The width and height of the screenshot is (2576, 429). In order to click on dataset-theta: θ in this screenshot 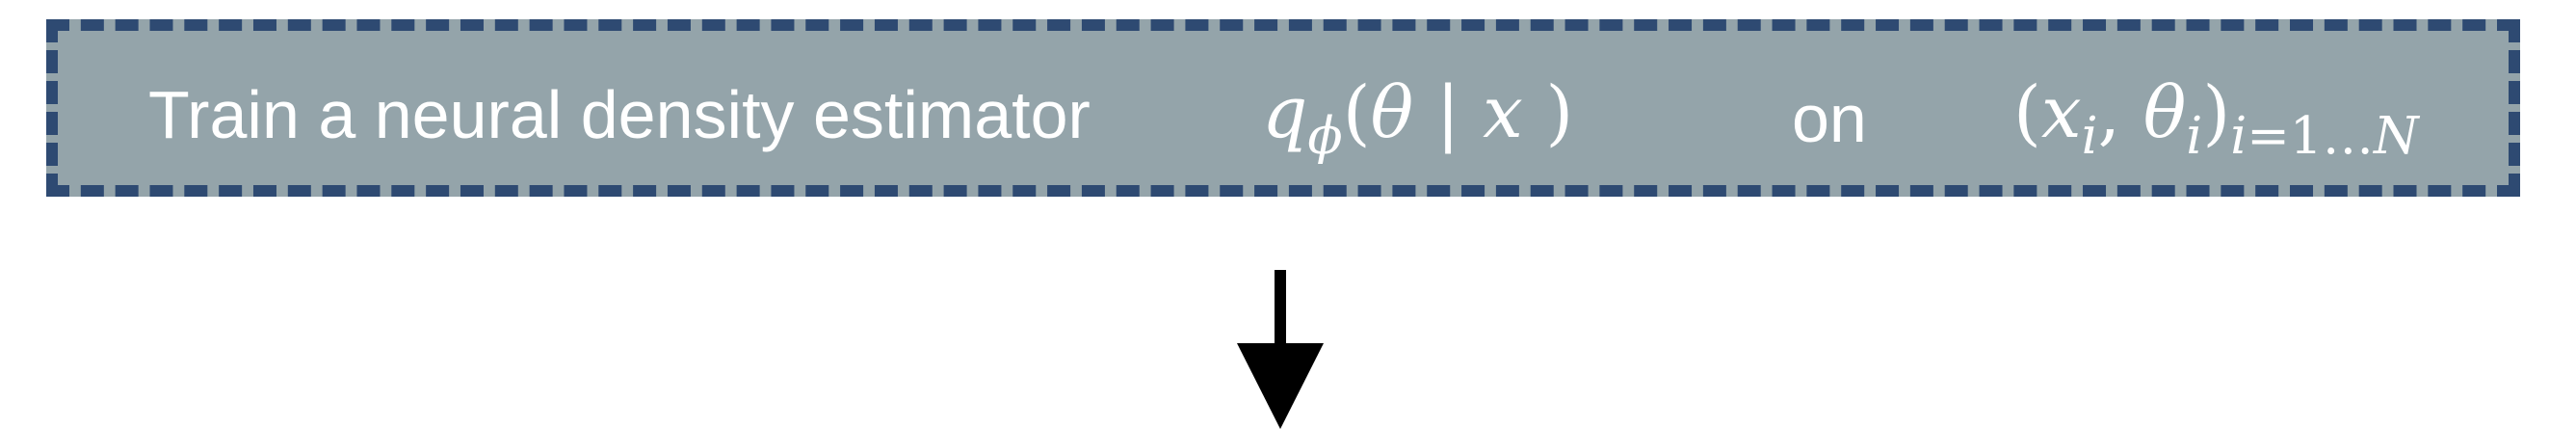, I will do `click(2165, 113)`.